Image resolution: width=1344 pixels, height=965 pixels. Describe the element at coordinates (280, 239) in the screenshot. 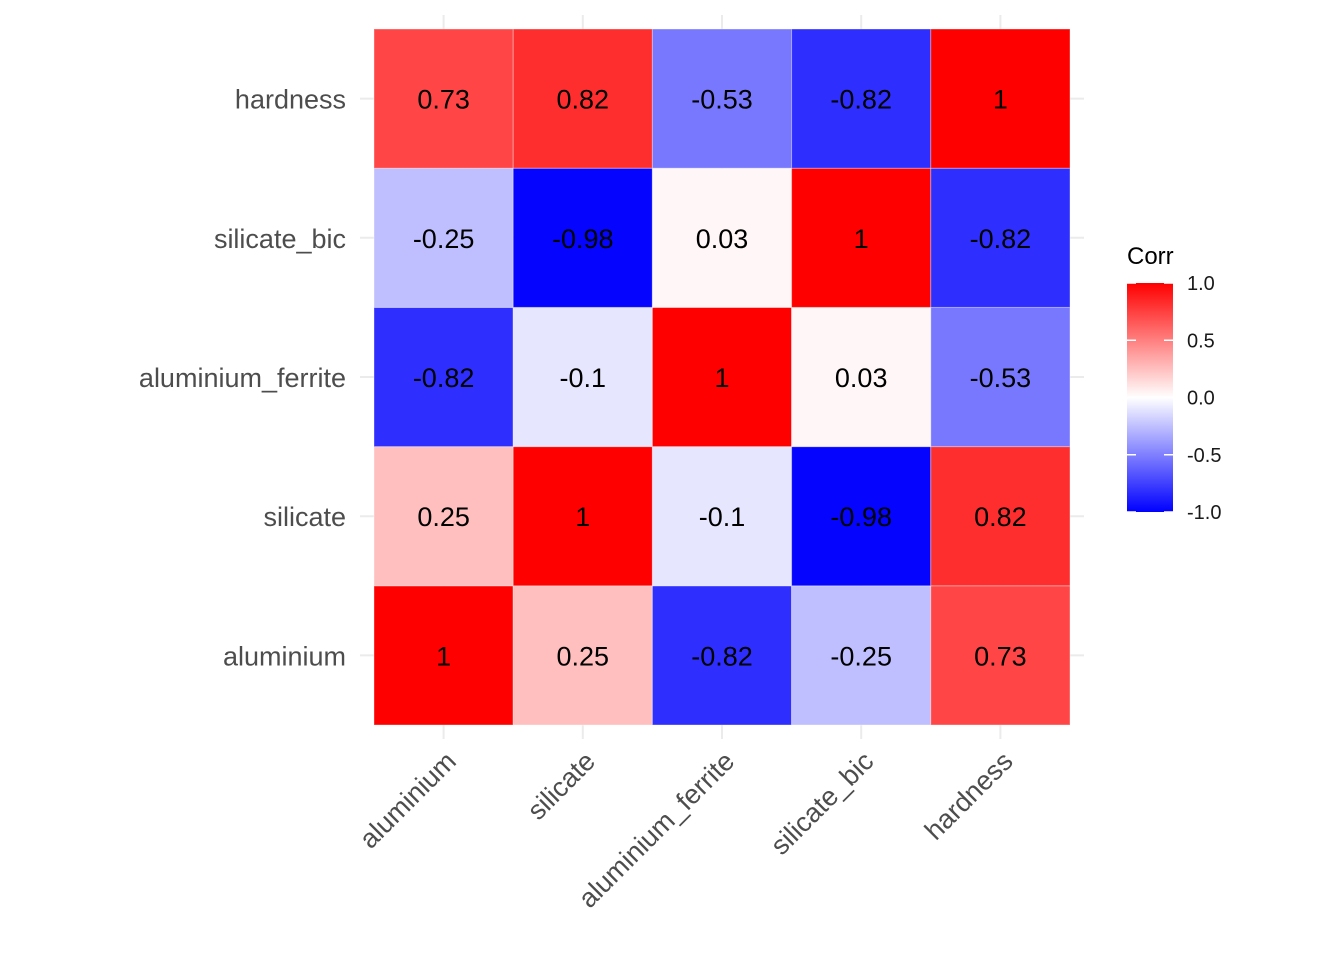

I see `y-tick-label: silicate_bic` at that location.